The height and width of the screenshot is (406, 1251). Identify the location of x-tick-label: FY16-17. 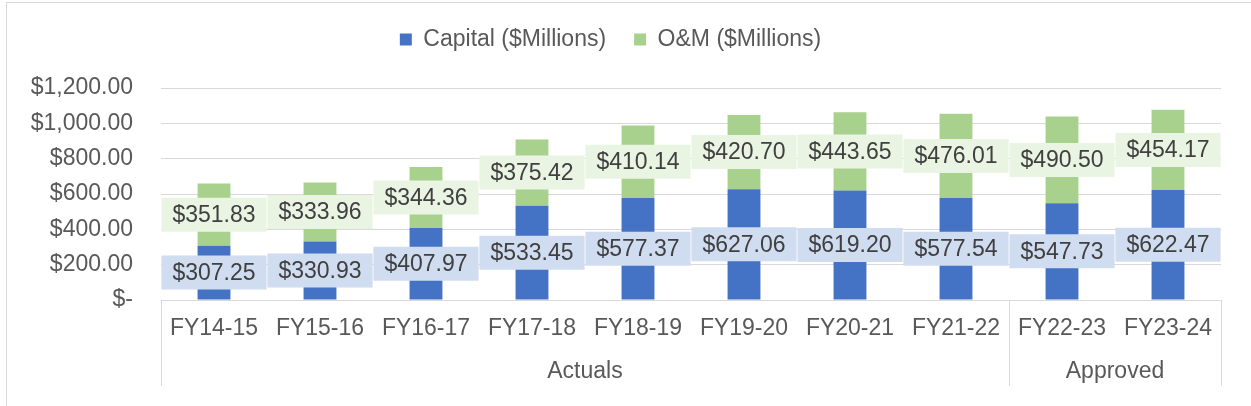
(426, 327).